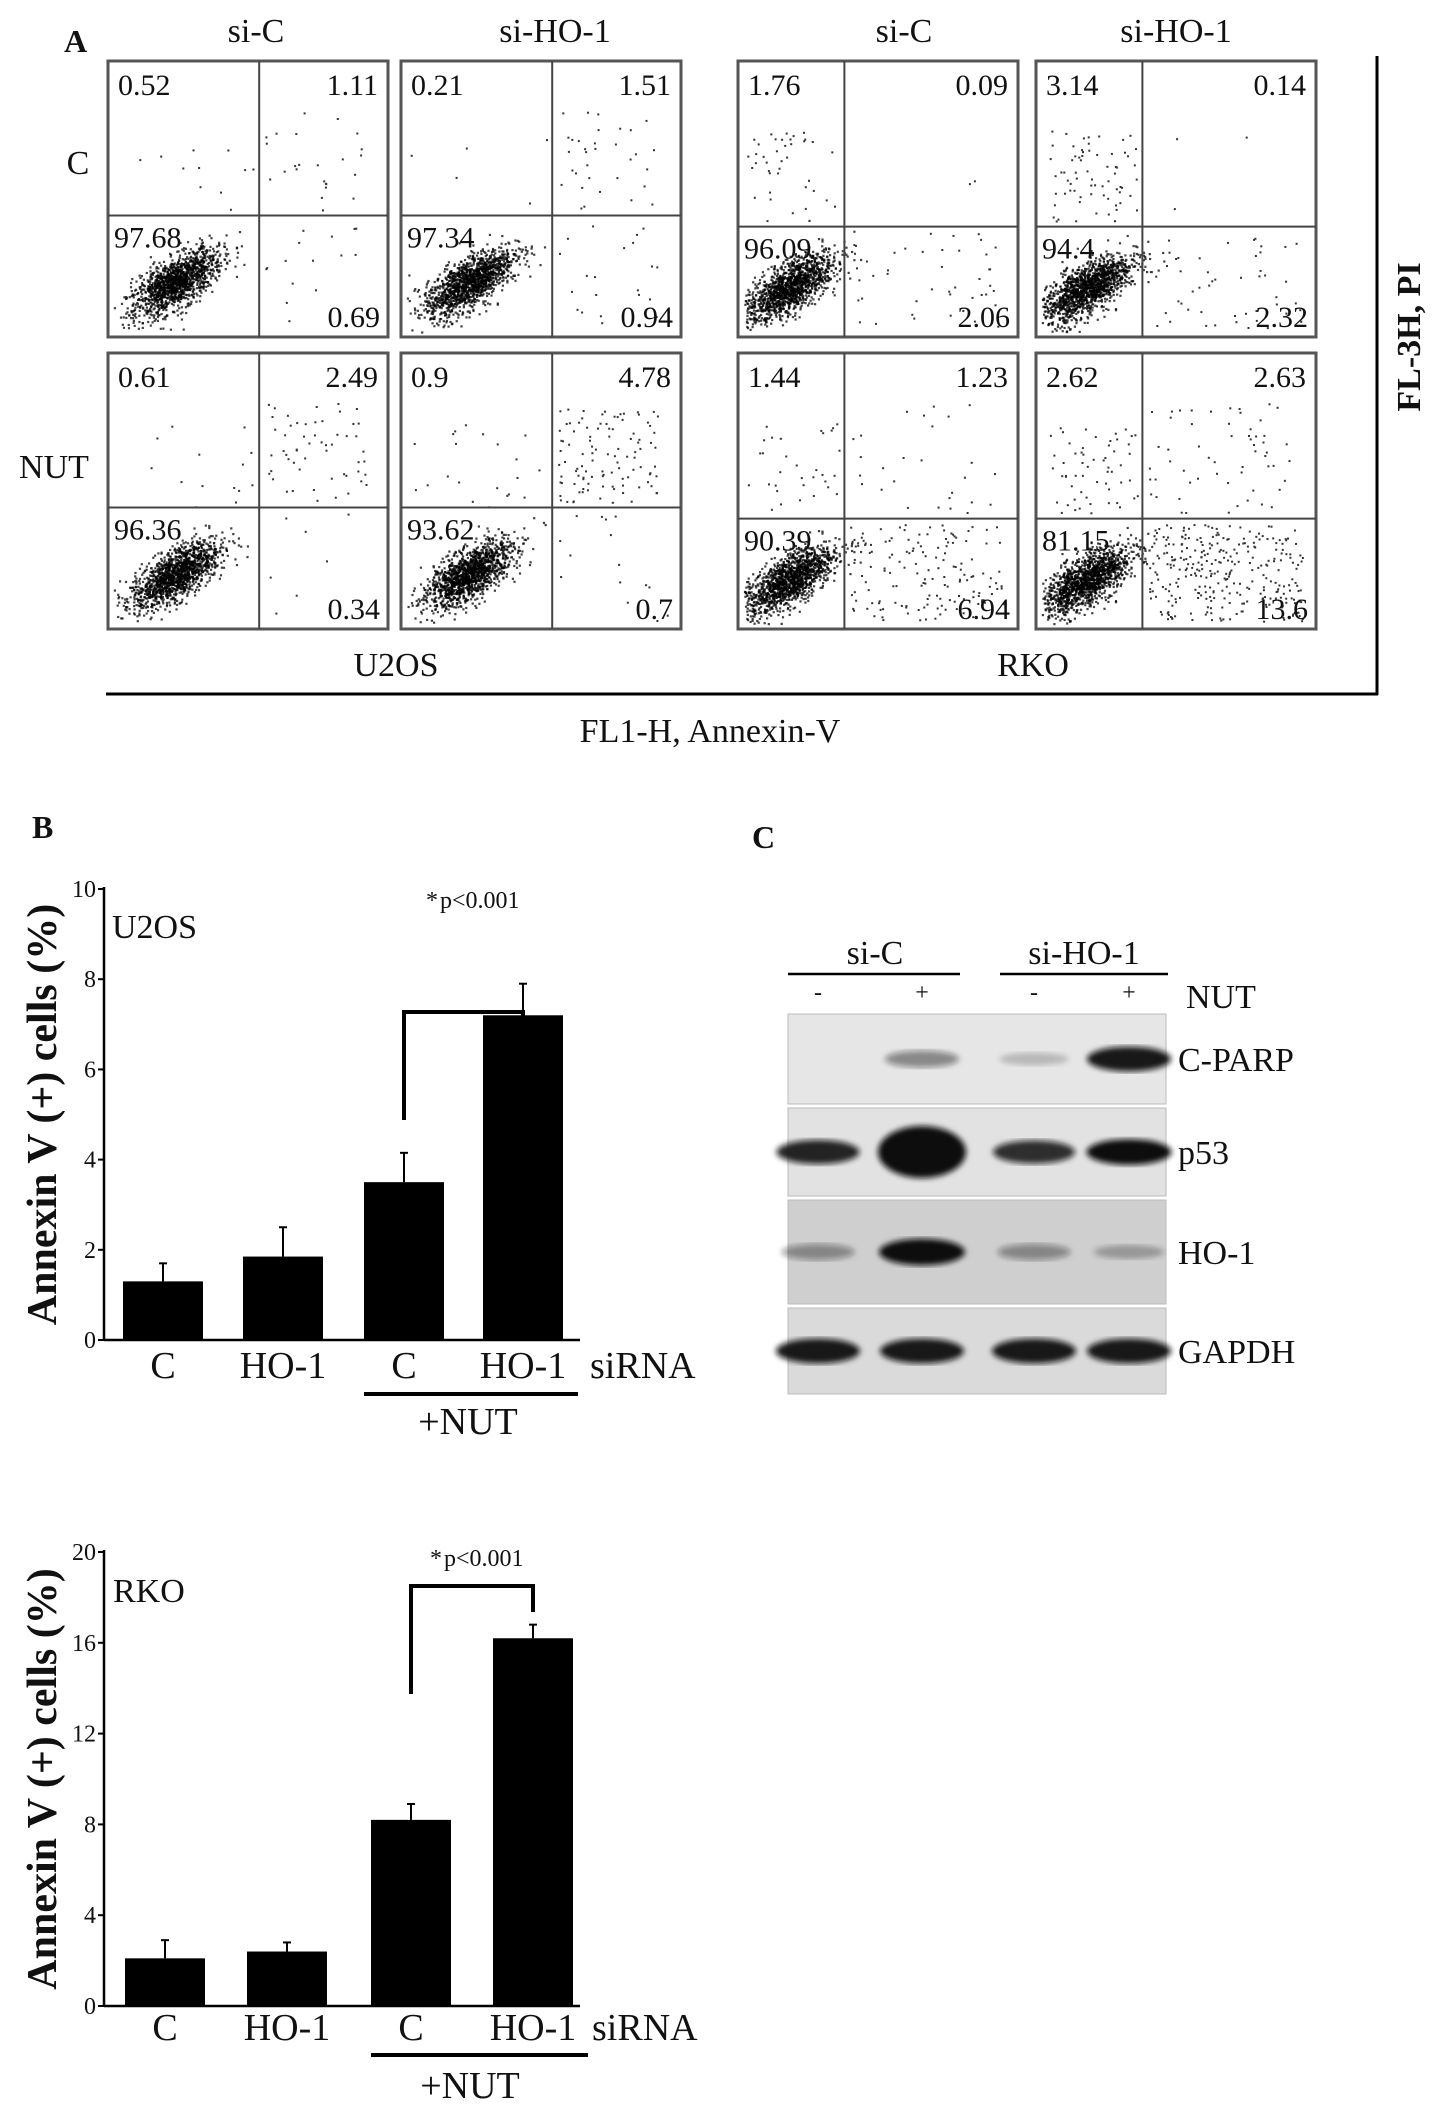  What do you see at coordinates (541, 199) in the screenshot?
I see `plot-frame` at bounding box center [541, 199].